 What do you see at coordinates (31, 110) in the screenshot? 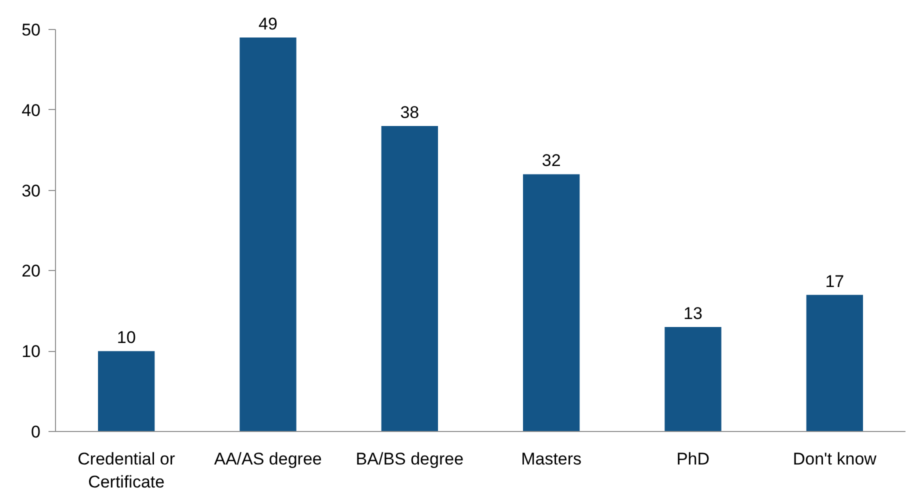
I see `y-tick-label: 40` at bounding box center [31, 110].